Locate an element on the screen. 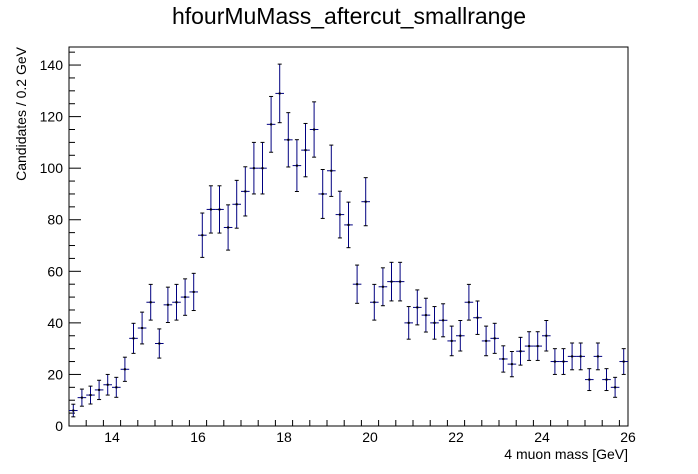  x-tick-label: 16 is located at coordinates (198, 437).